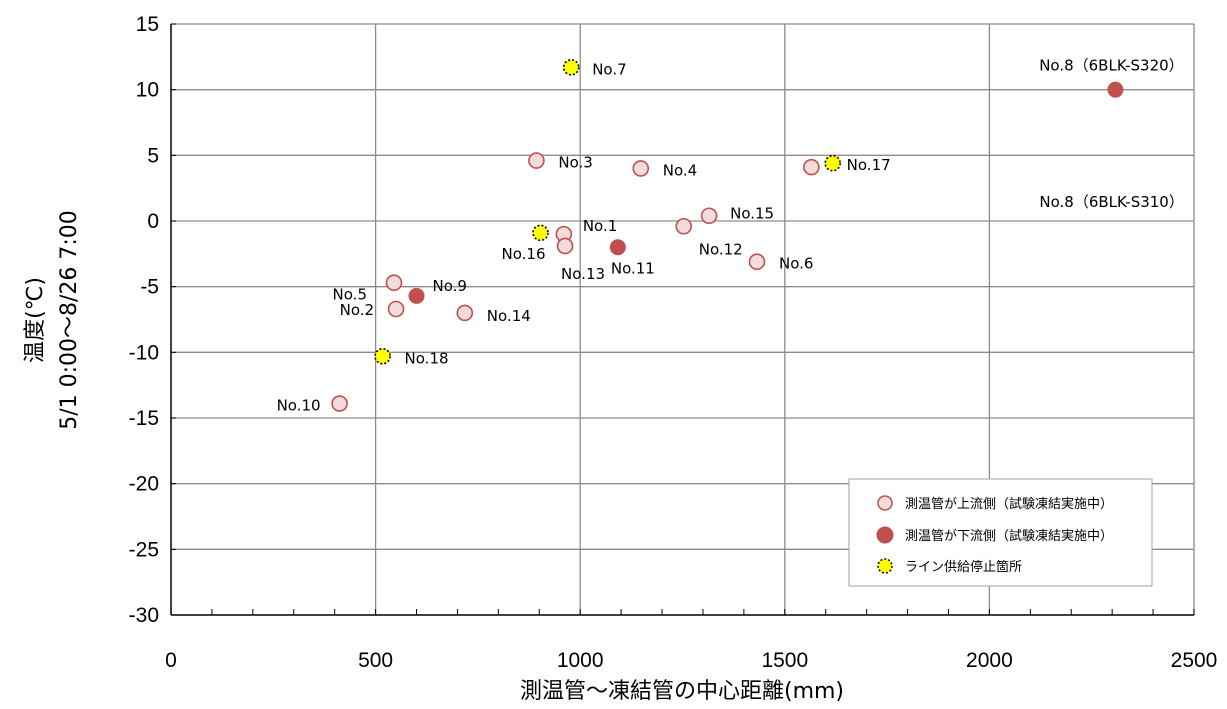 Image resolution: width=1227 pixels, height=709 pixels. I want to click on legend-box, so click(1000, 532).